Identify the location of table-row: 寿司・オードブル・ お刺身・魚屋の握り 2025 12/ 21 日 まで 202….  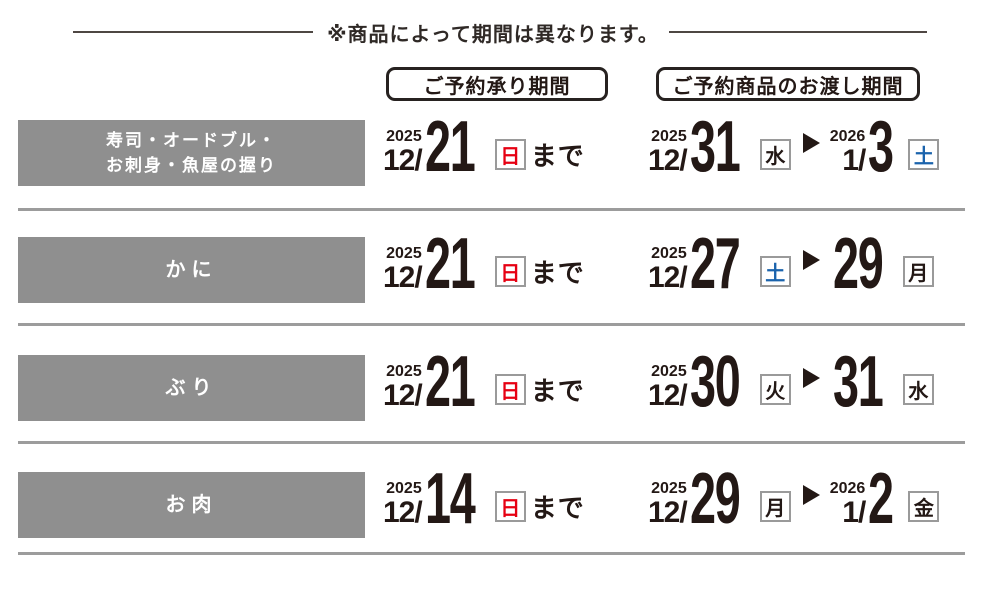
(500, 148).